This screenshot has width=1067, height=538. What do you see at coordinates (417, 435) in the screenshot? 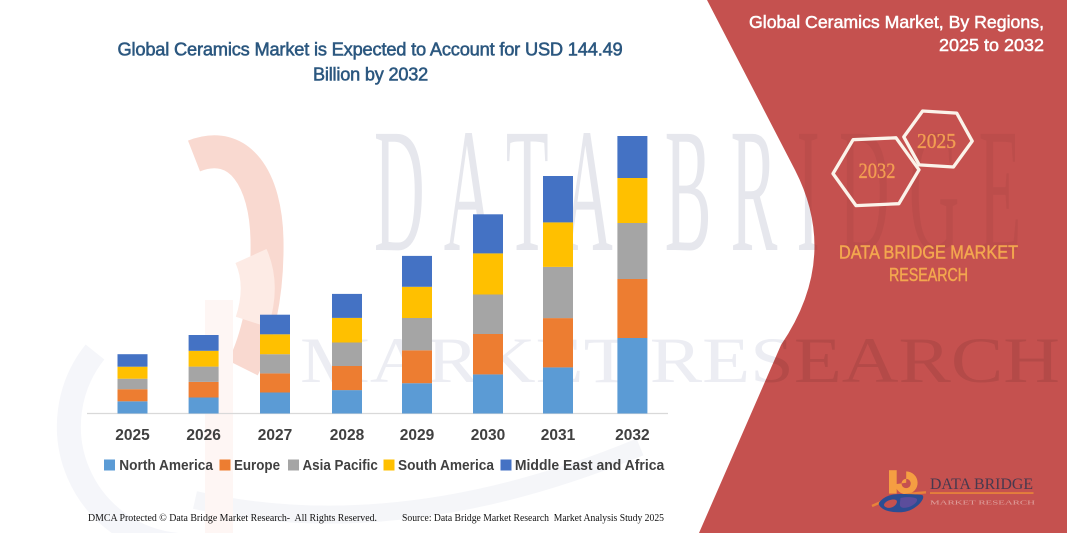
I see `svg-text: 2029` at bounding box center [417, 435].